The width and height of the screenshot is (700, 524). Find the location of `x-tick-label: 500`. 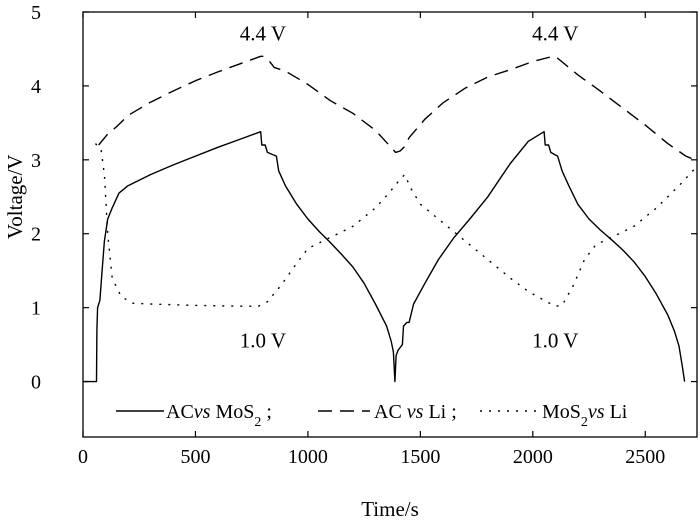

x-tick-label: 500 is located at coordinates (195, 457).